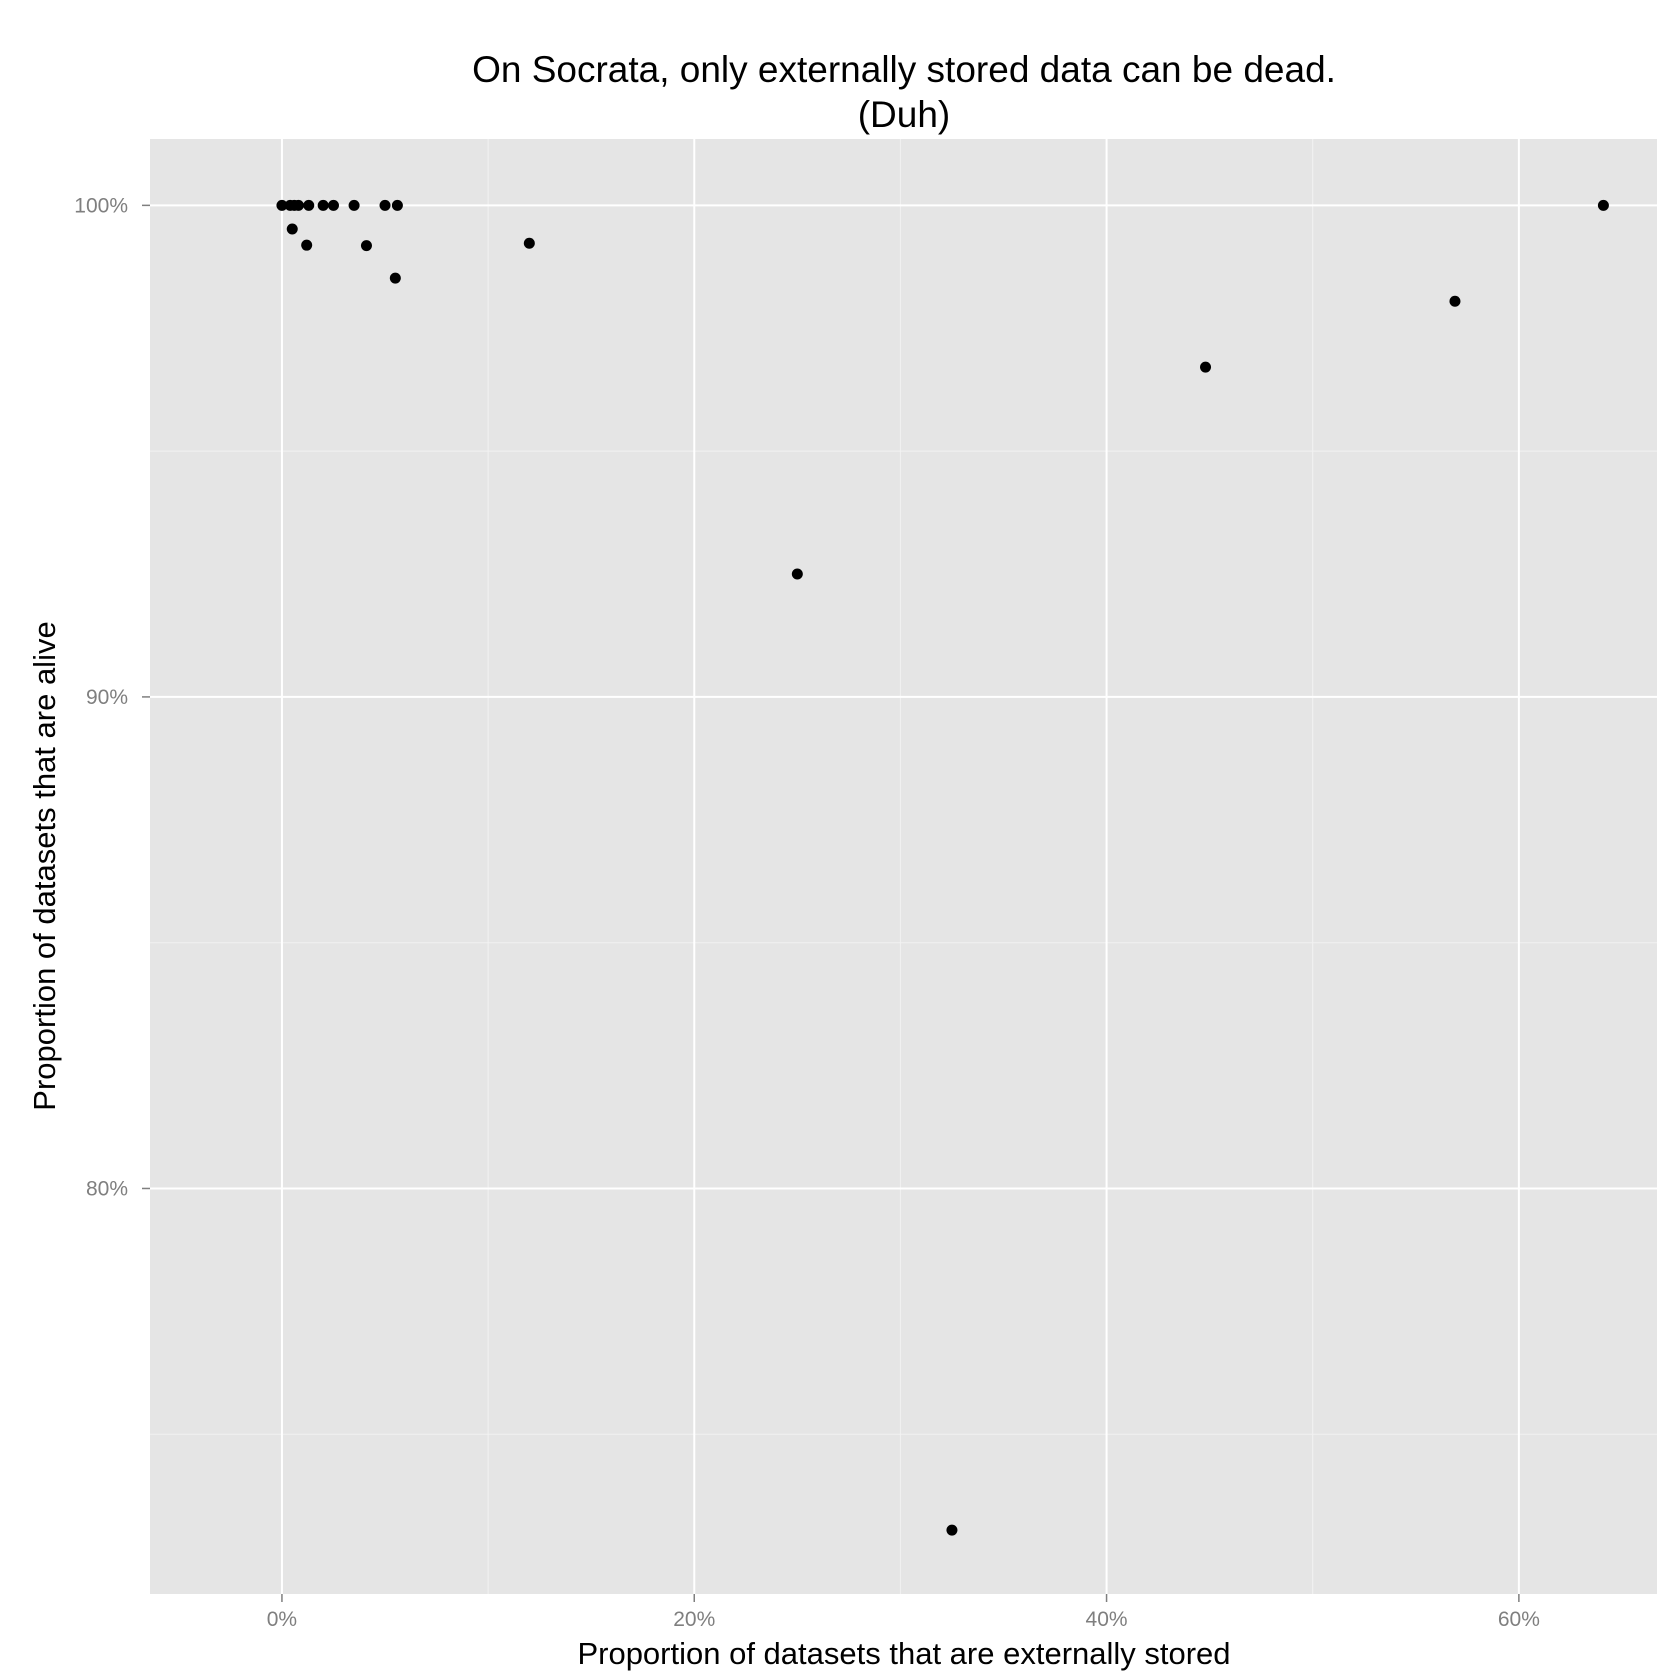 Image resolution: width=1680 pixels, height=1680 pixels. Describe the element at coordinates (107, 697) in the screenshot. I see `y-tick-label: 90%` at that location.